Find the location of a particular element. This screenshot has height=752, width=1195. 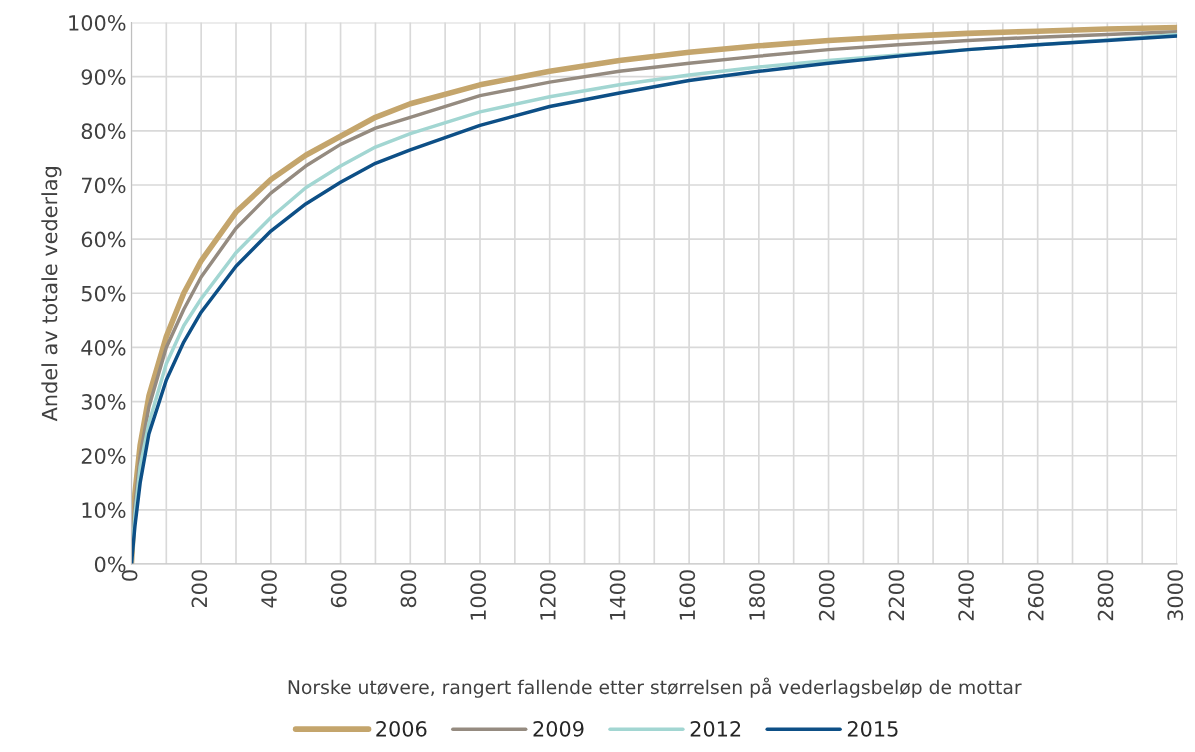

legend-label: 2009 is located at coordinates (558, 728).